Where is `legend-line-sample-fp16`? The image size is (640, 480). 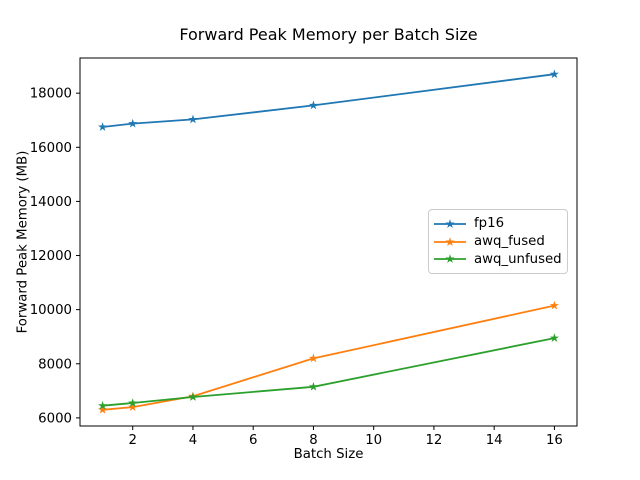
legend-line-sample-fp16 is located at coordinates (450, 223).